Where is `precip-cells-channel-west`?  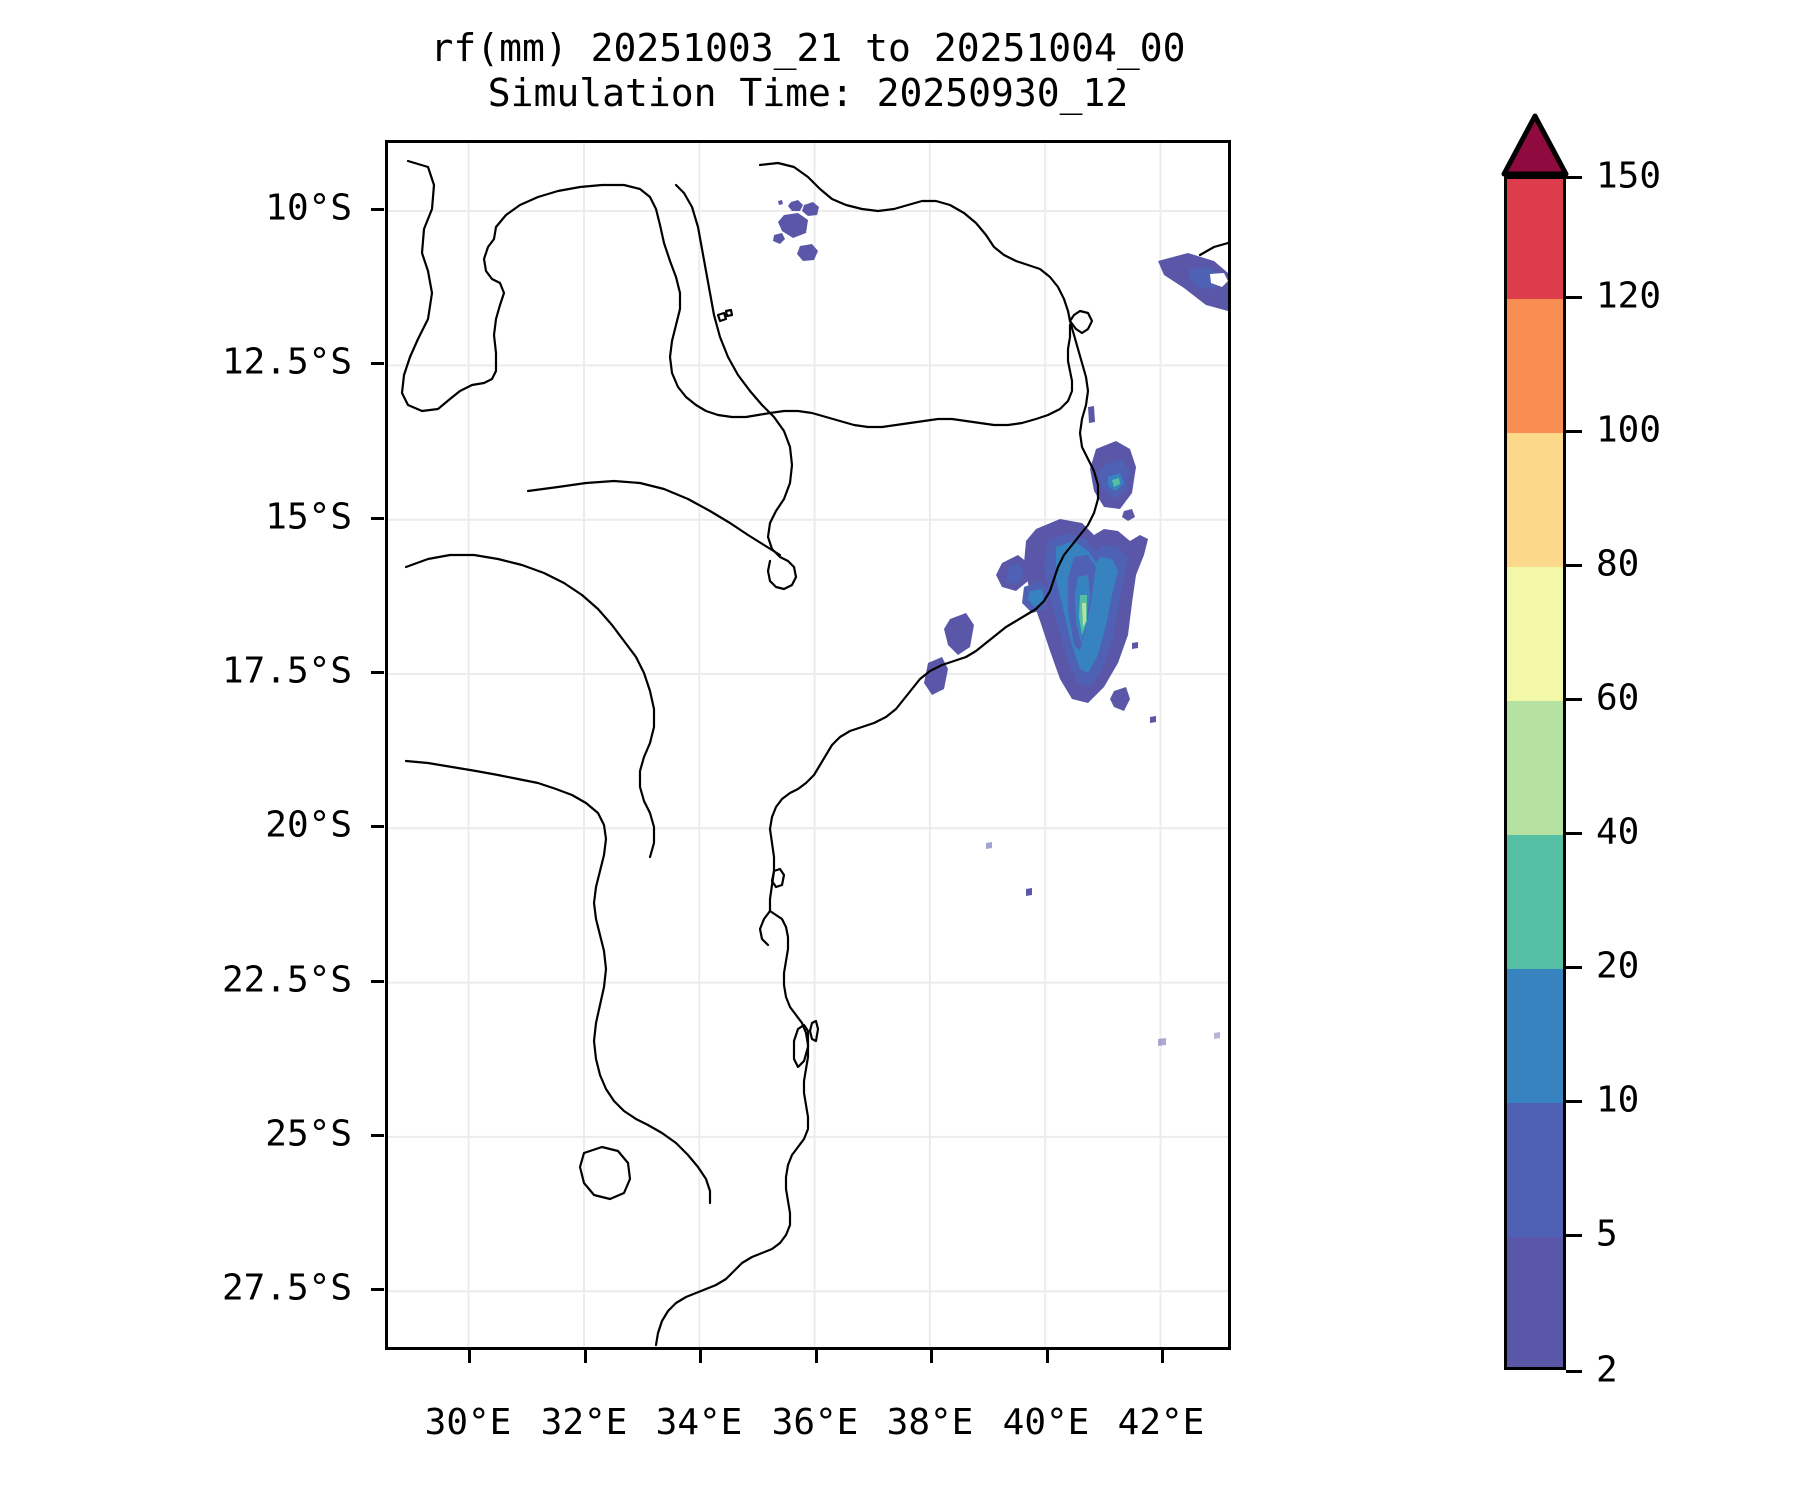 precip-cells-channel-west is located at coordinates (949, 654).